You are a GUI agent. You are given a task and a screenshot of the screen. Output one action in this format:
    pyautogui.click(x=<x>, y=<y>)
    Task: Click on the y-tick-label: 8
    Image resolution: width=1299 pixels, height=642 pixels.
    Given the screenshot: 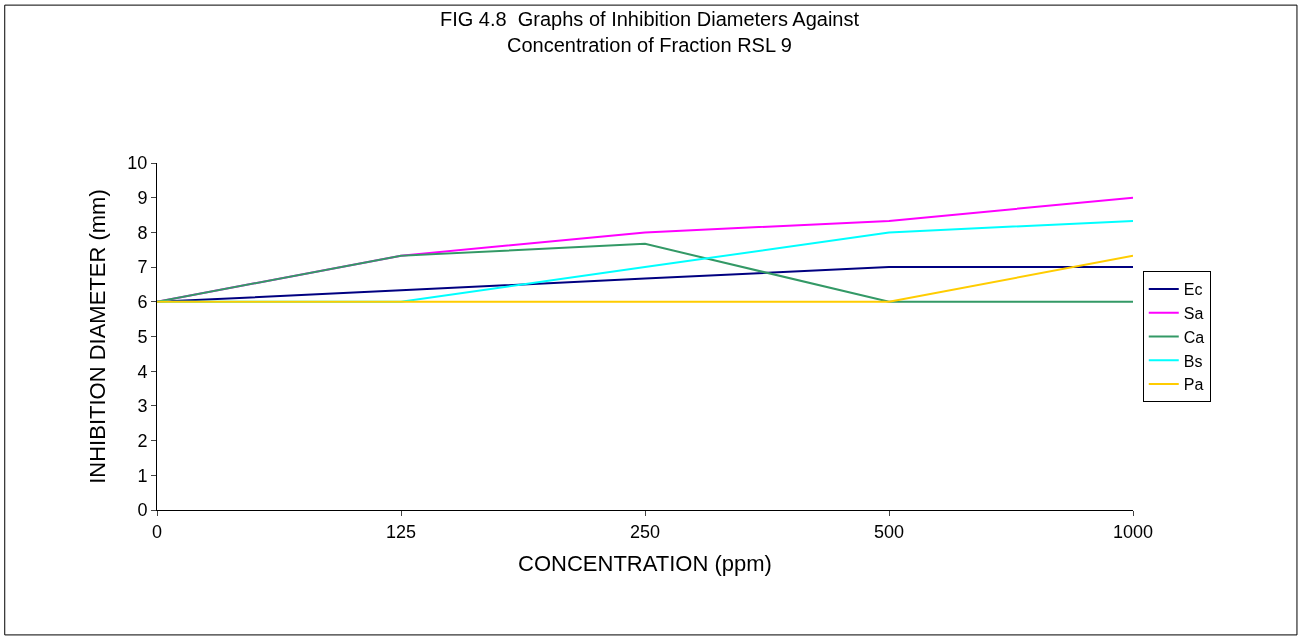 What is the action you would take?
    pyautogui.click(x=142, y=232)
    